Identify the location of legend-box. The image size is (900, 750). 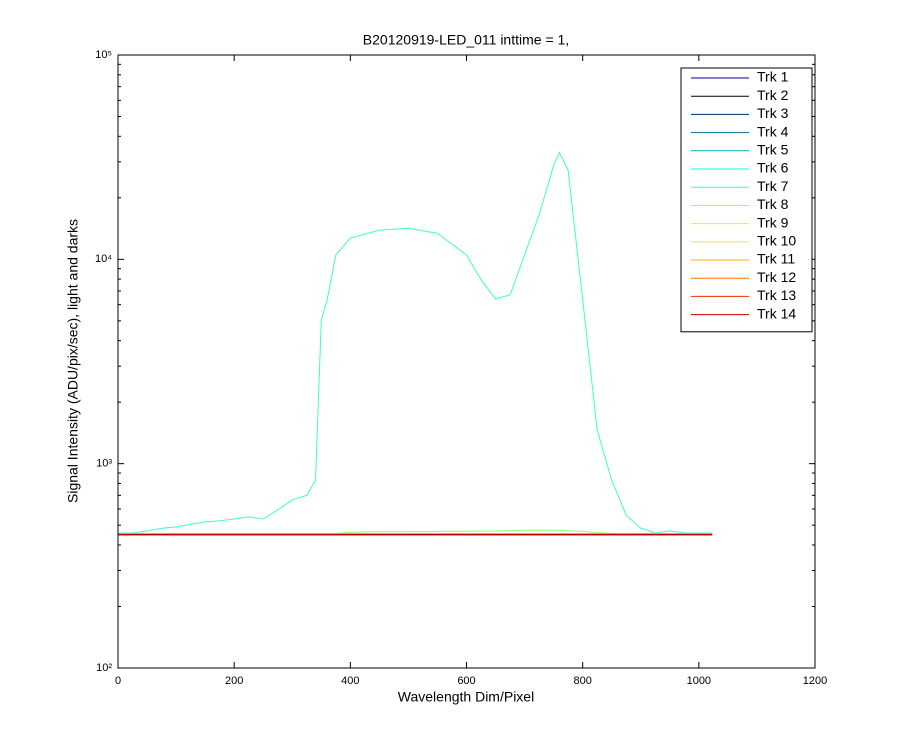
(746, 200).